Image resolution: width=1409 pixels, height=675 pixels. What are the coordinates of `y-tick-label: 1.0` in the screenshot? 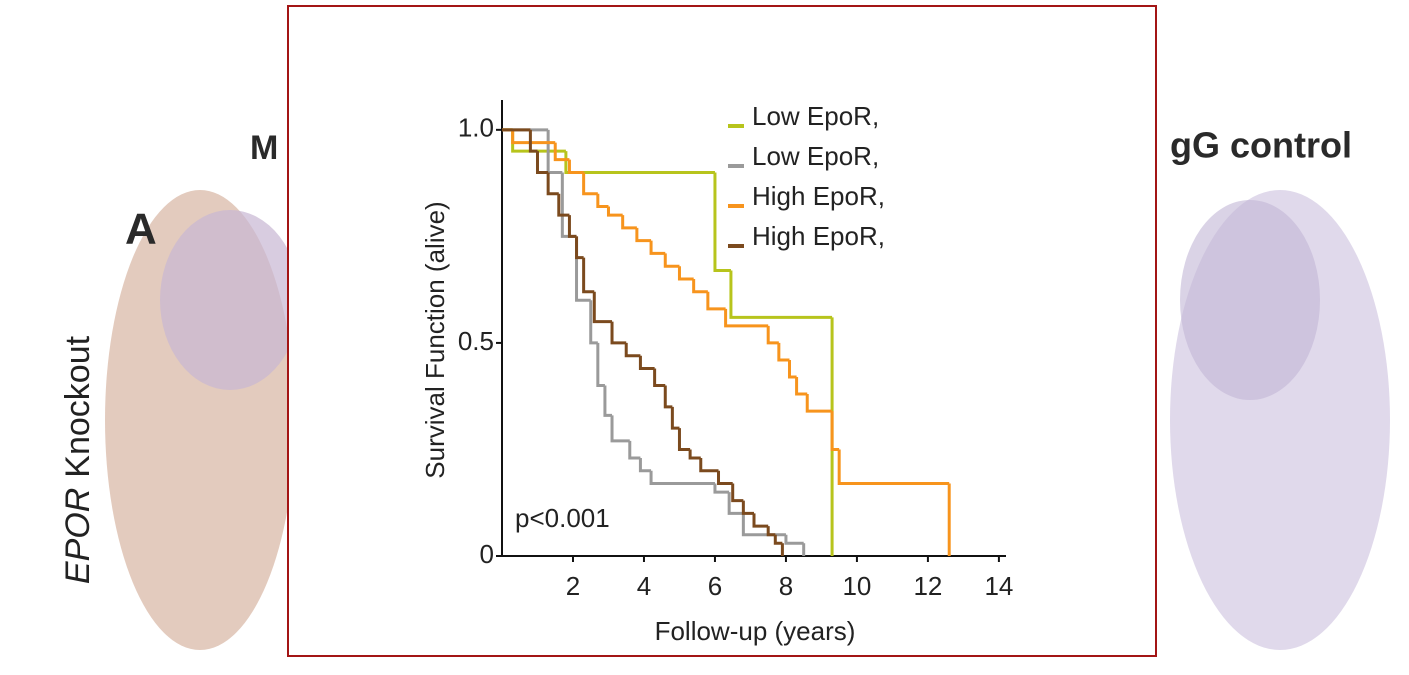 It's located at (476, 128).